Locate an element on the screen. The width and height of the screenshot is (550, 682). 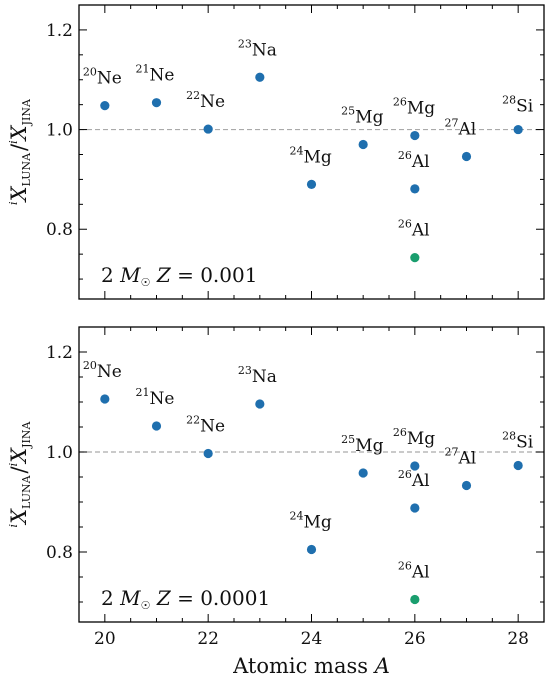
x-tick-label: 22 is located at coordinates (208, 639).